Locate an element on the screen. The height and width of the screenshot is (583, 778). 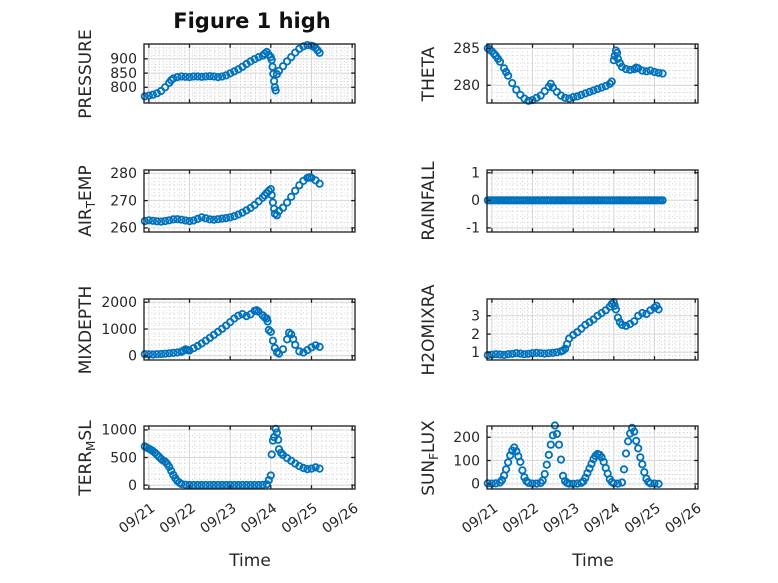
mixdepth-chart: 0 1000 2000 is located at coordinates (228, 330).